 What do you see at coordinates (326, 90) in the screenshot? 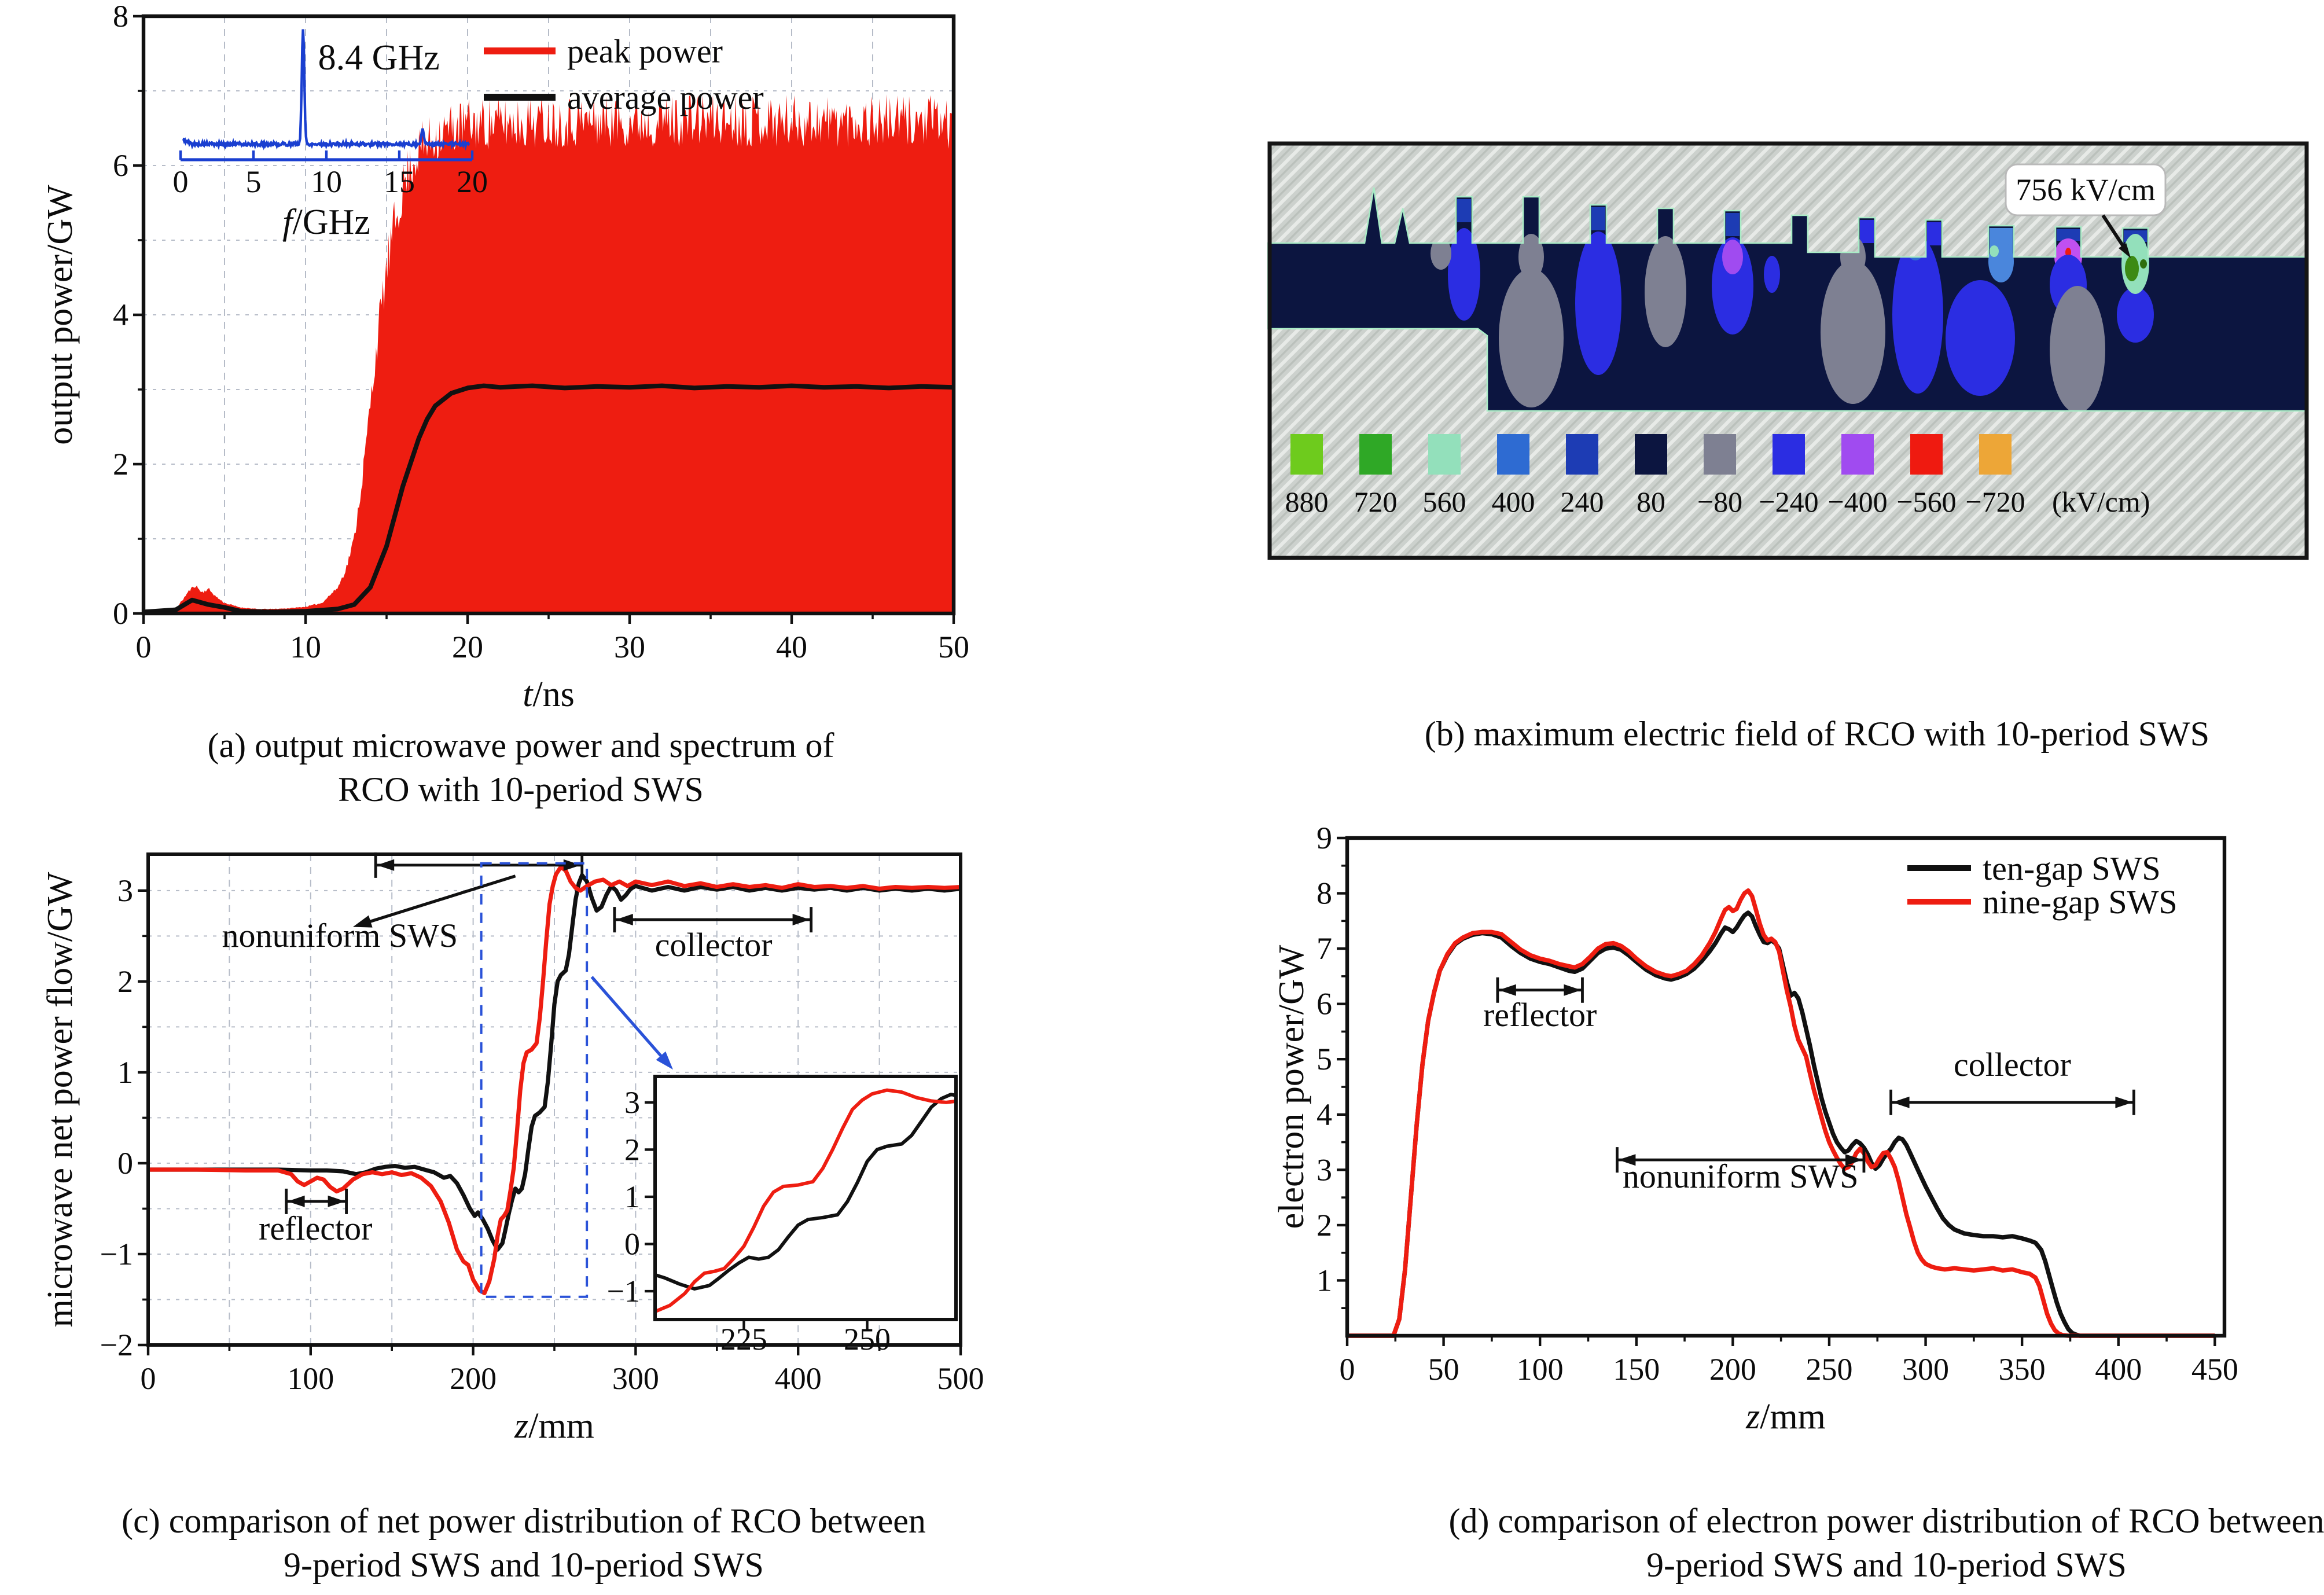
I see `spectrum-curve` at bounding box center [326, 90].